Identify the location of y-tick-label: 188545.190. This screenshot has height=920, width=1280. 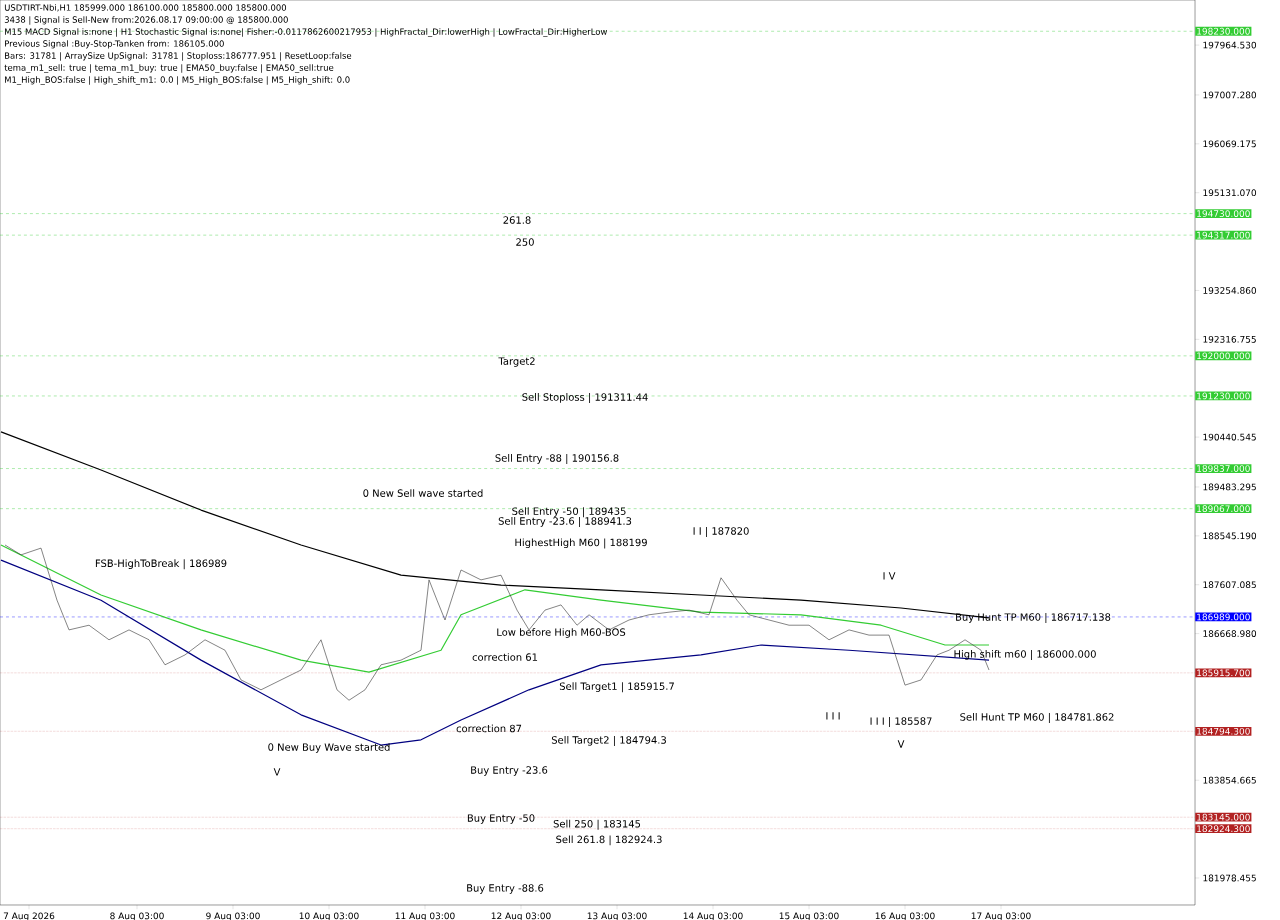
(1230, 536).